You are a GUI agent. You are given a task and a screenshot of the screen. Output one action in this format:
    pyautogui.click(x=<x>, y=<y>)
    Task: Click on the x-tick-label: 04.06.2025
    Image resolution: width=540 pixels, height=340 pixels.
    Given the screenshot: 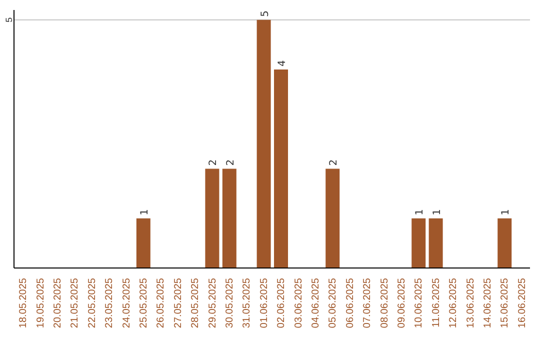 What is the action you would take?
    pyautogui.click(x=316, y=303)
    